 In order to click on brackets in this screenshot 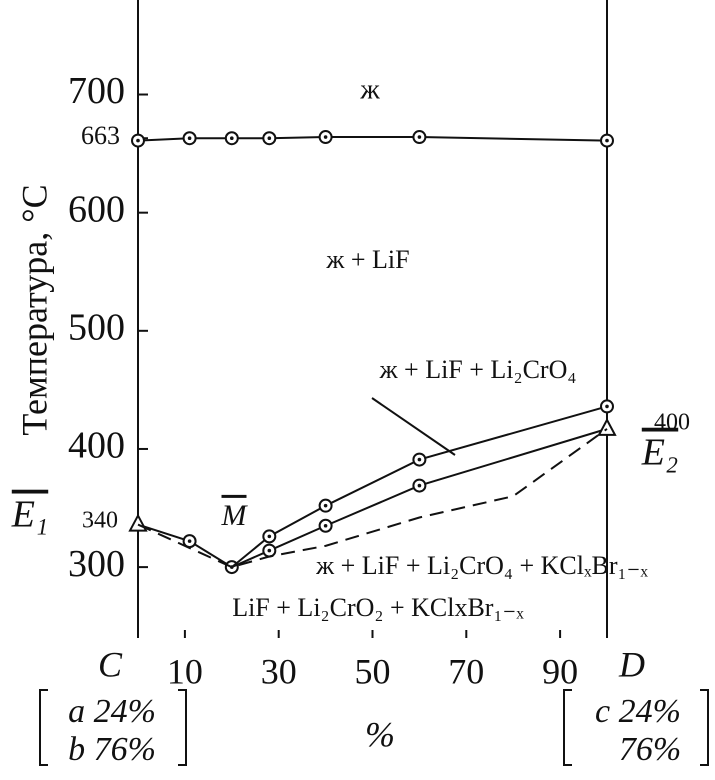, I will do `click(374, 727)`.